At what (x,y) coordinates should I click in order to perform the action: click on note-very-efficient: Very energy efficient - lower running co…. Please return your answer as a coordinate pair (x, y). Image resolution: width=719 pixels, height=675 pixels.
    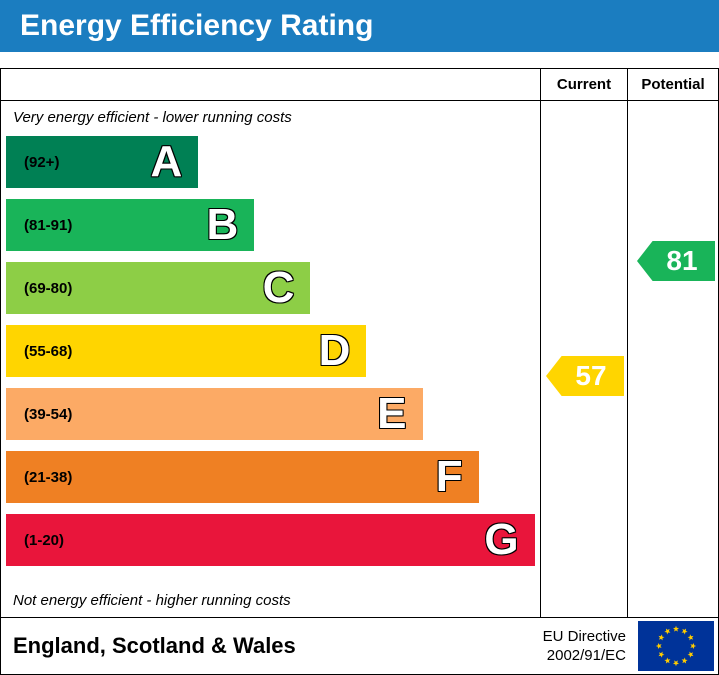
    Looking at the image, I should click on (152, 117).